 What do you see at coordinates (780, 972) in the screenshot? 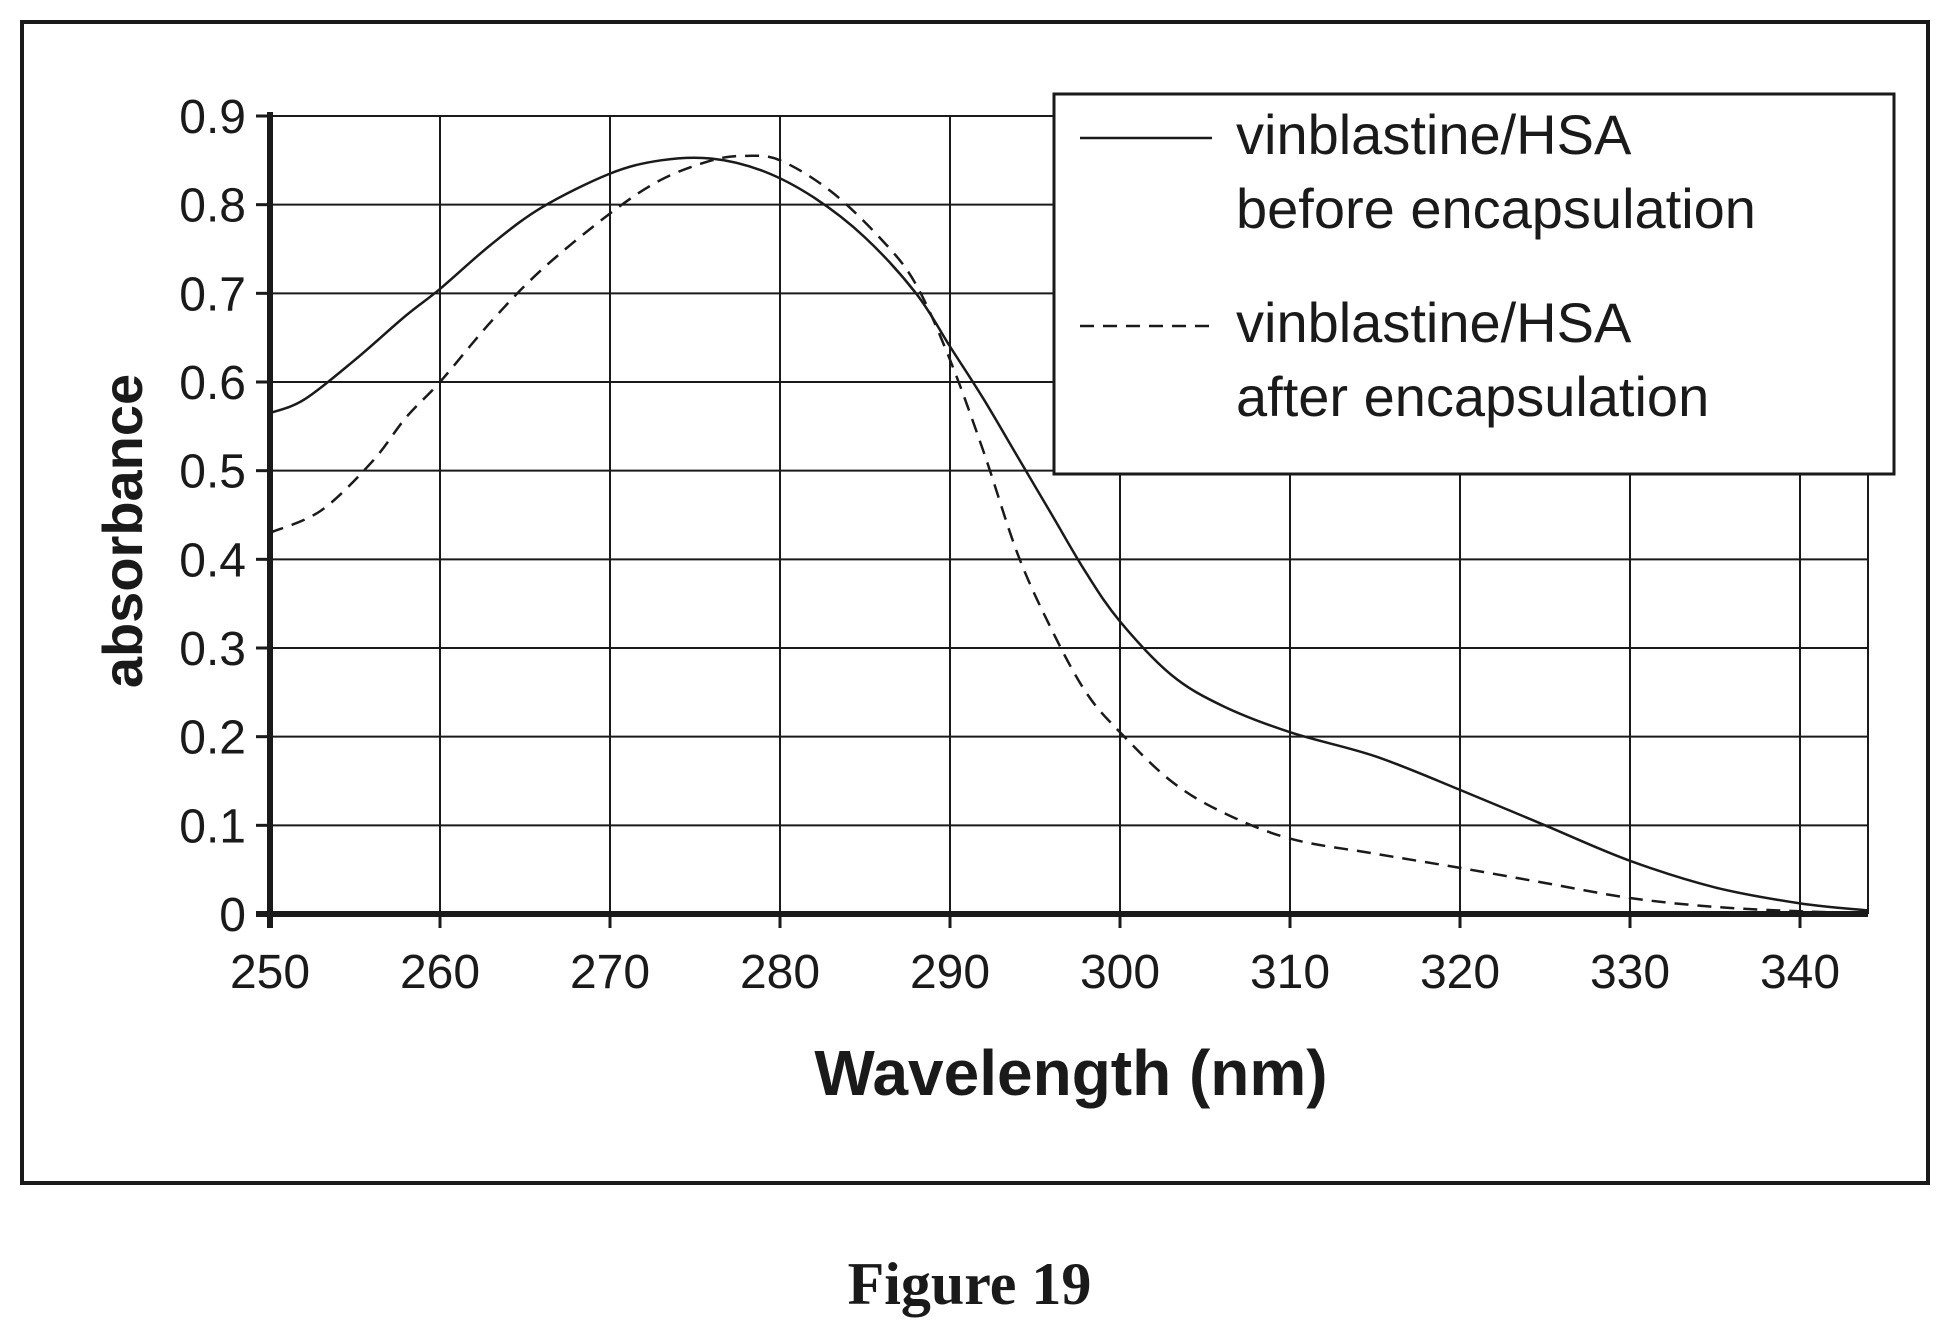
I see `x-tick-label: 280` at bounding box center [780, 972].